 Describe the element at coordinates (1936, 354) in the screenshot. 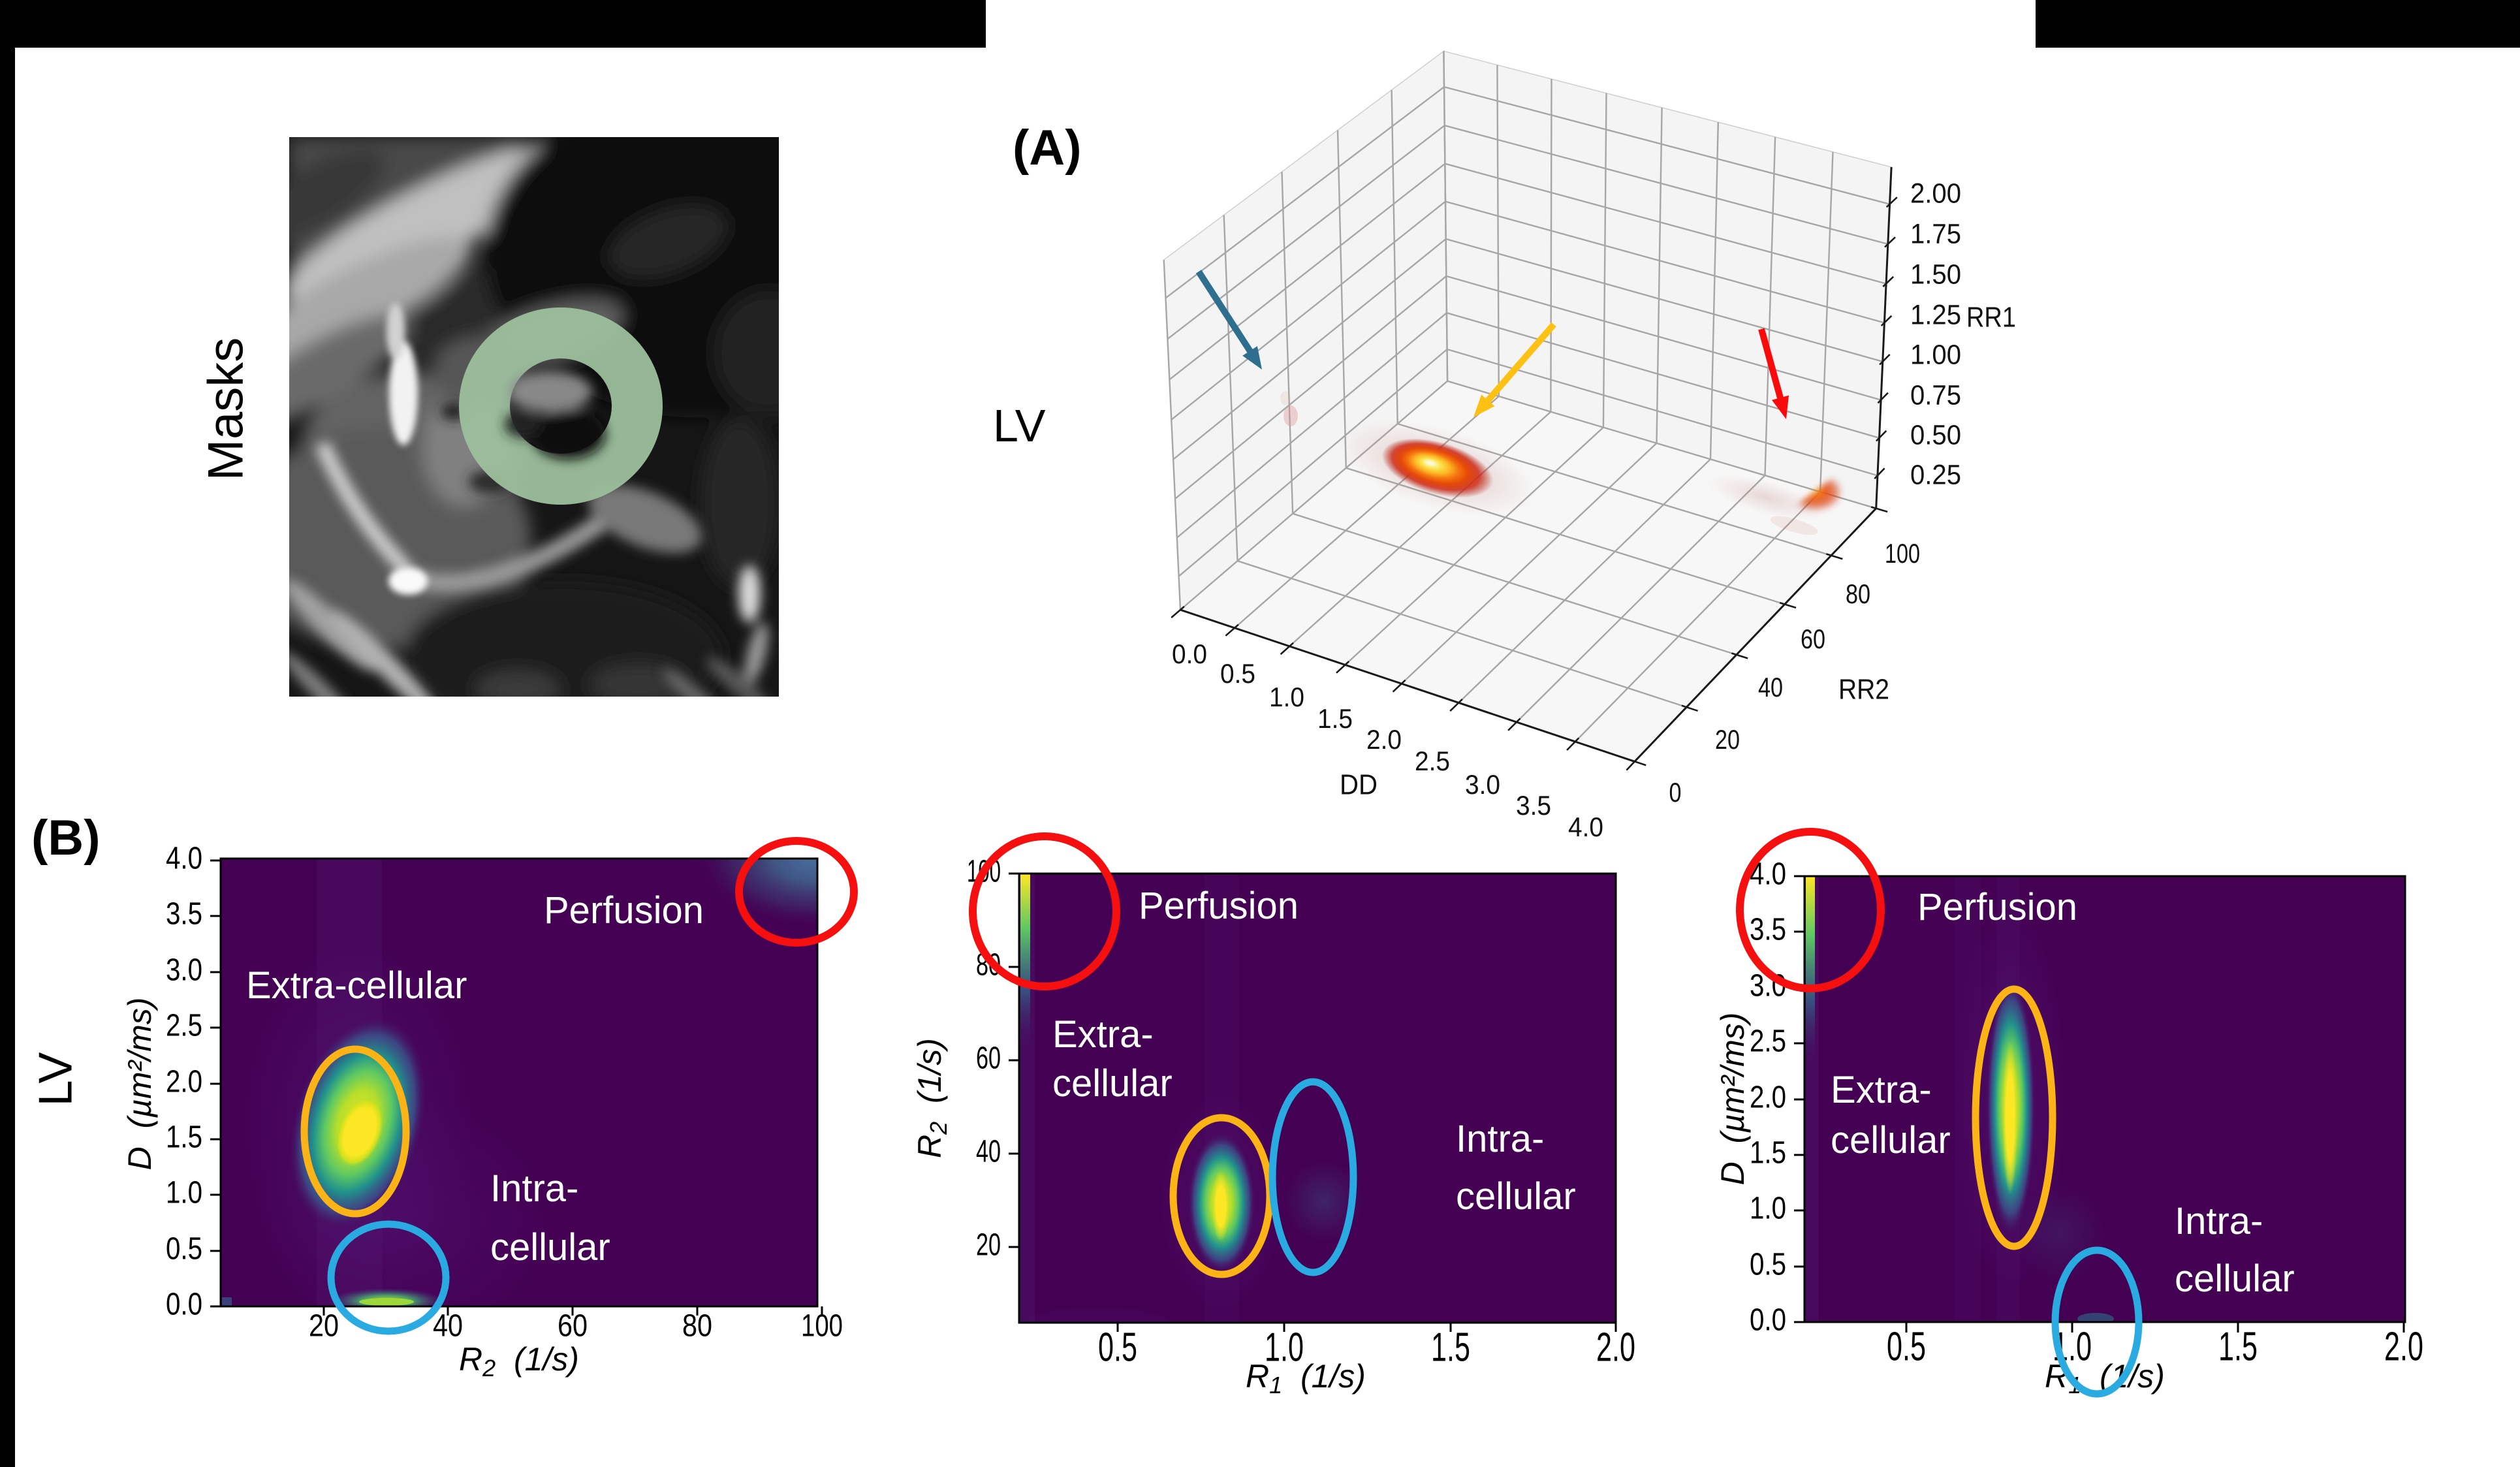

I see `svg-text: 1.00` at that location.